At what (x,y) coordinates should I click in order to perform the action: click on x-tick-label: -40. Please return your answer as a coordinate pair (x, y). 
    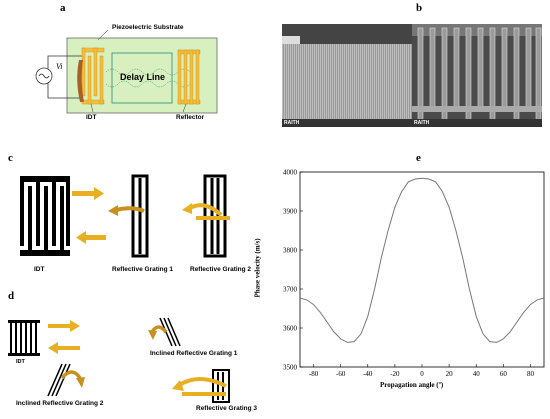
    Looking at the image, I should click on (368, 374).